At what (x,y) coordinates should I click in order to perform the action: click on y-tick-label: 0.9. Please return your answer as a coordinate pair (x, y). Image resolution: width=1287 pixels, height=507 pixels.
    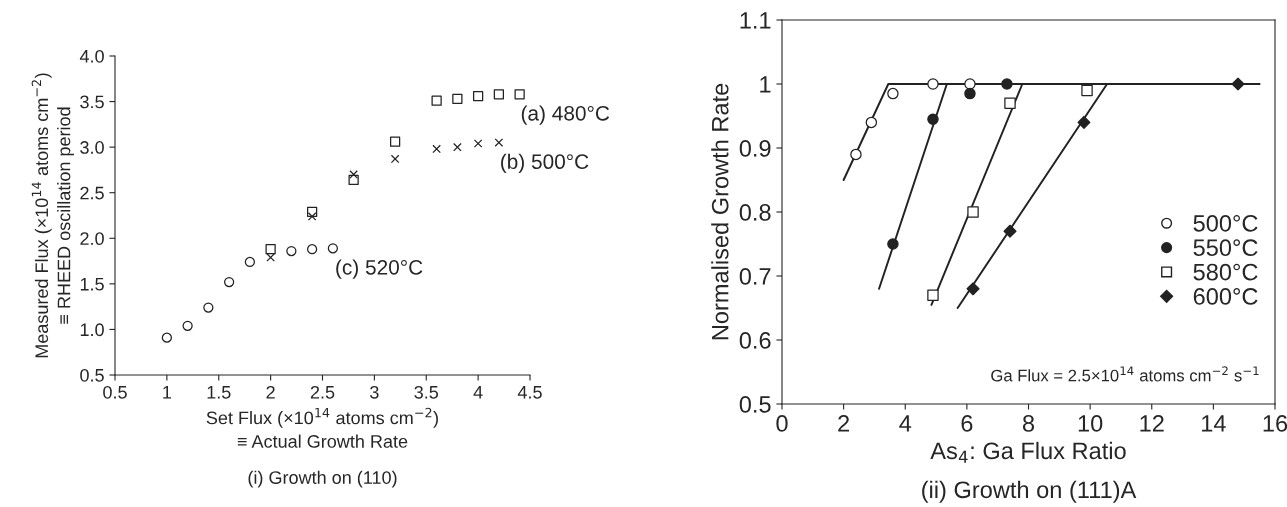
    Looking at the image, I should click on (755, 148).